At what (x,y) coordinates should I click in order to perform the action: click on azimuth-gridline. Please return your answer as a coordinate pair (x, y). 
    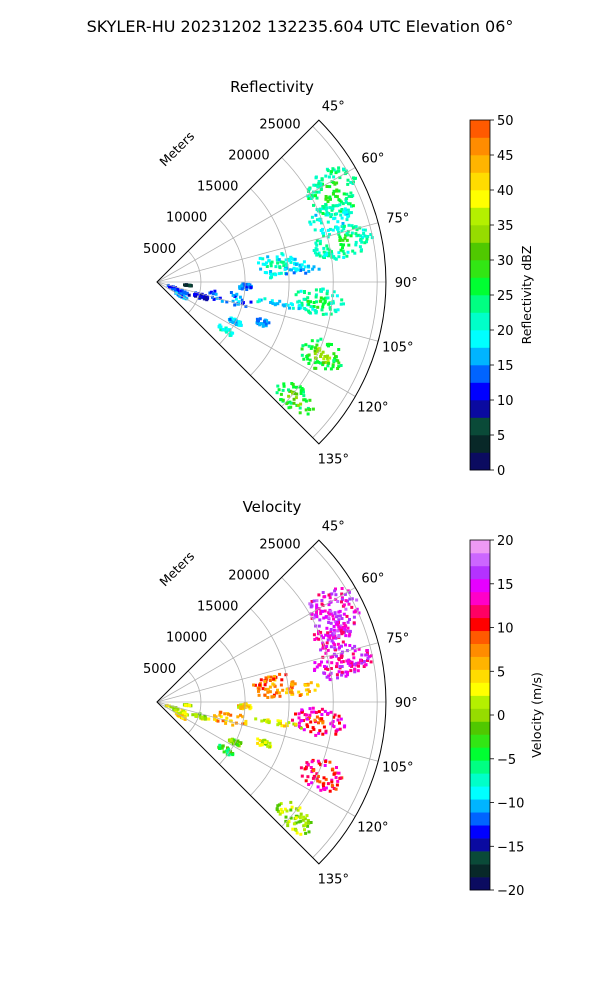
    Looking at the image, I should click on (267, 252).